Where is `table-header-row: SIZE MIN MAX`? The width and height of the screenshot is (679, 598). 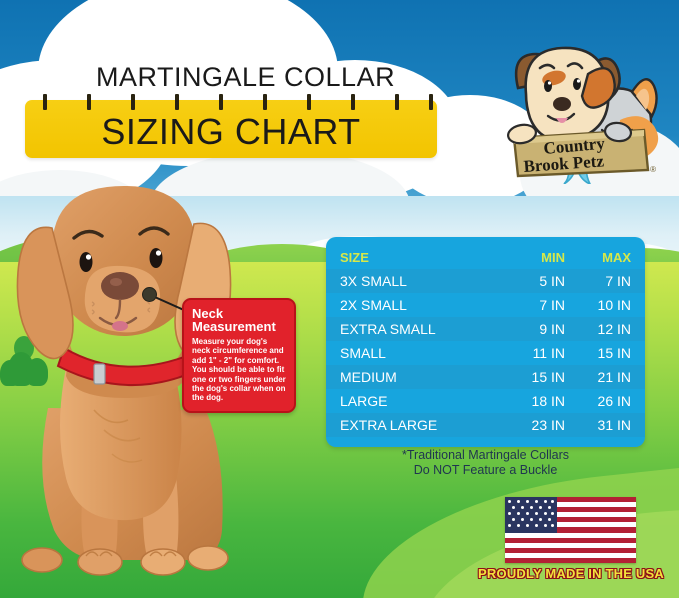 table-header-row: SIZE MIN MAX is located at coordinates (485, 257).